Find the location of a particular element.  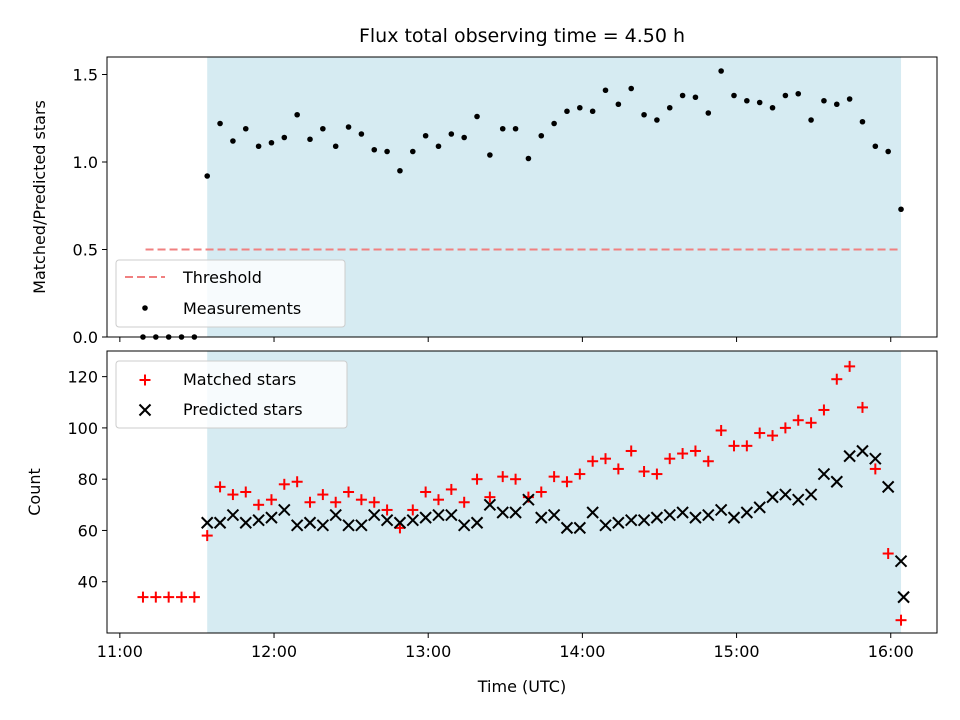

legend-predicted-marker is located at coordinates (145, 410).